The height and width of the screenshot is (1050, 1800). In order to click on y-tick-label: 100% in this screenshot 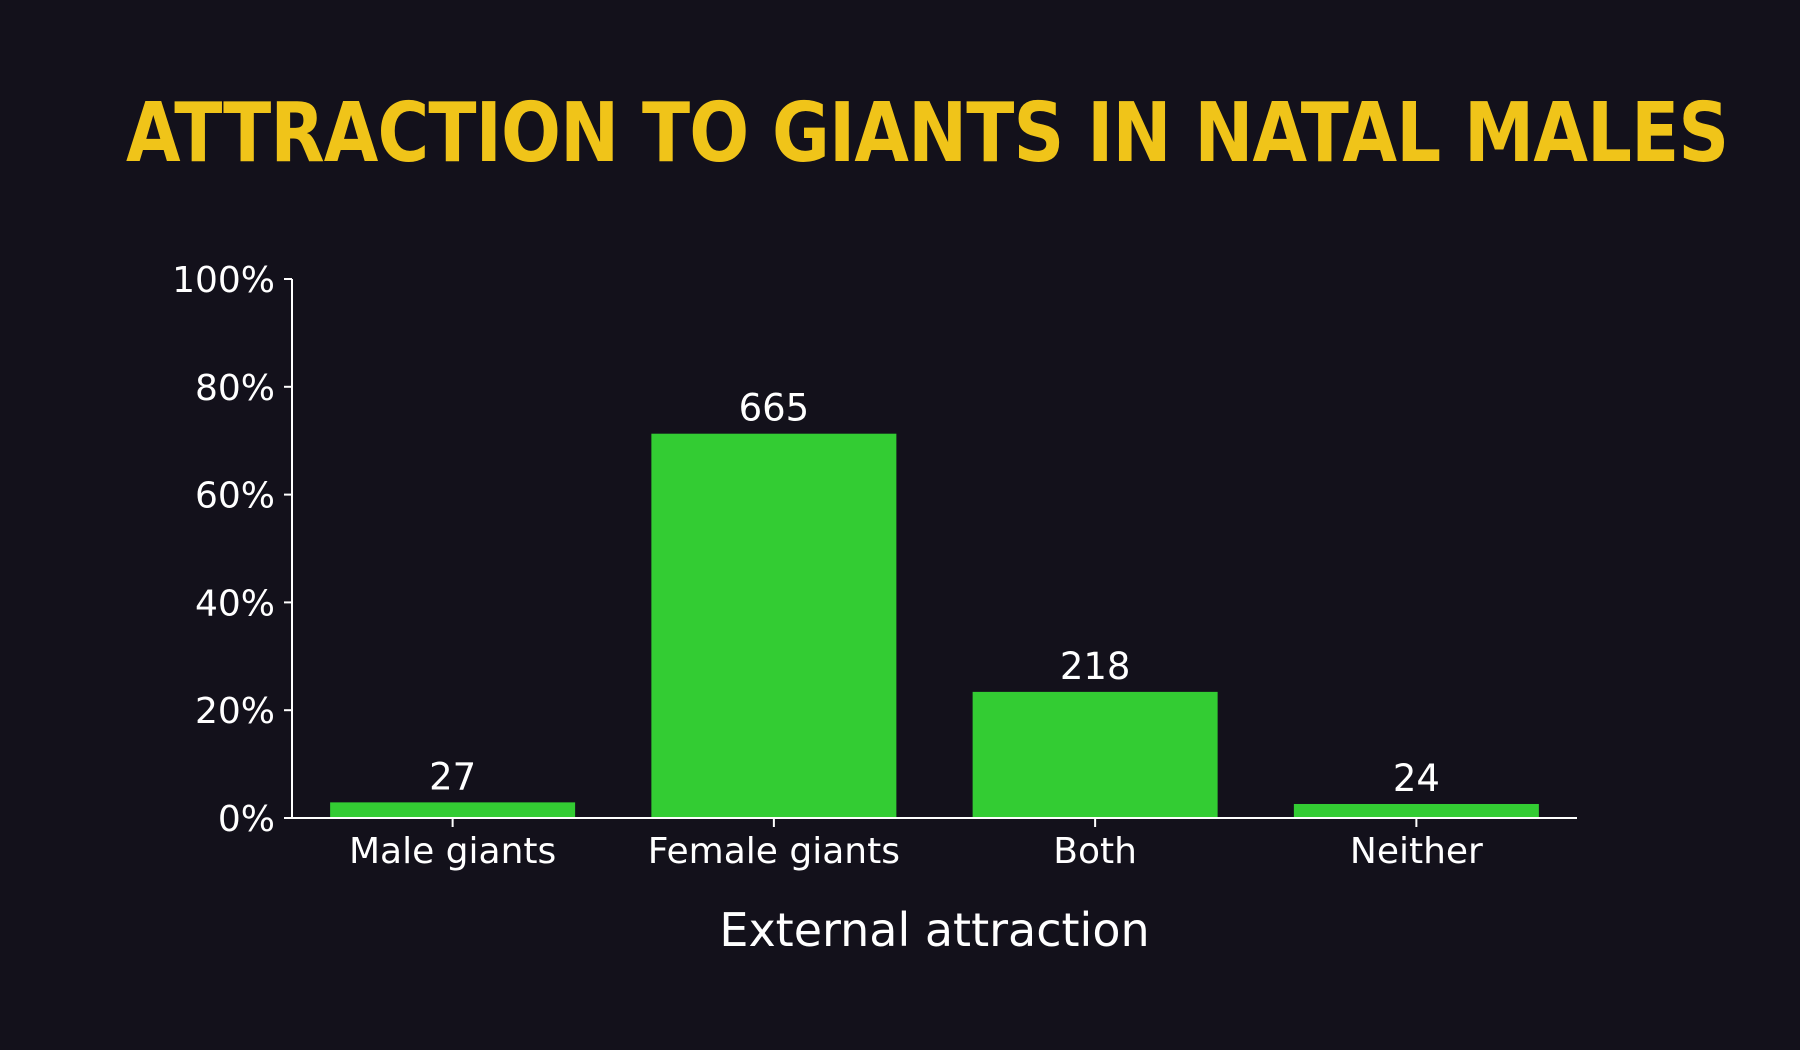, I will do `click(223, 280)`.